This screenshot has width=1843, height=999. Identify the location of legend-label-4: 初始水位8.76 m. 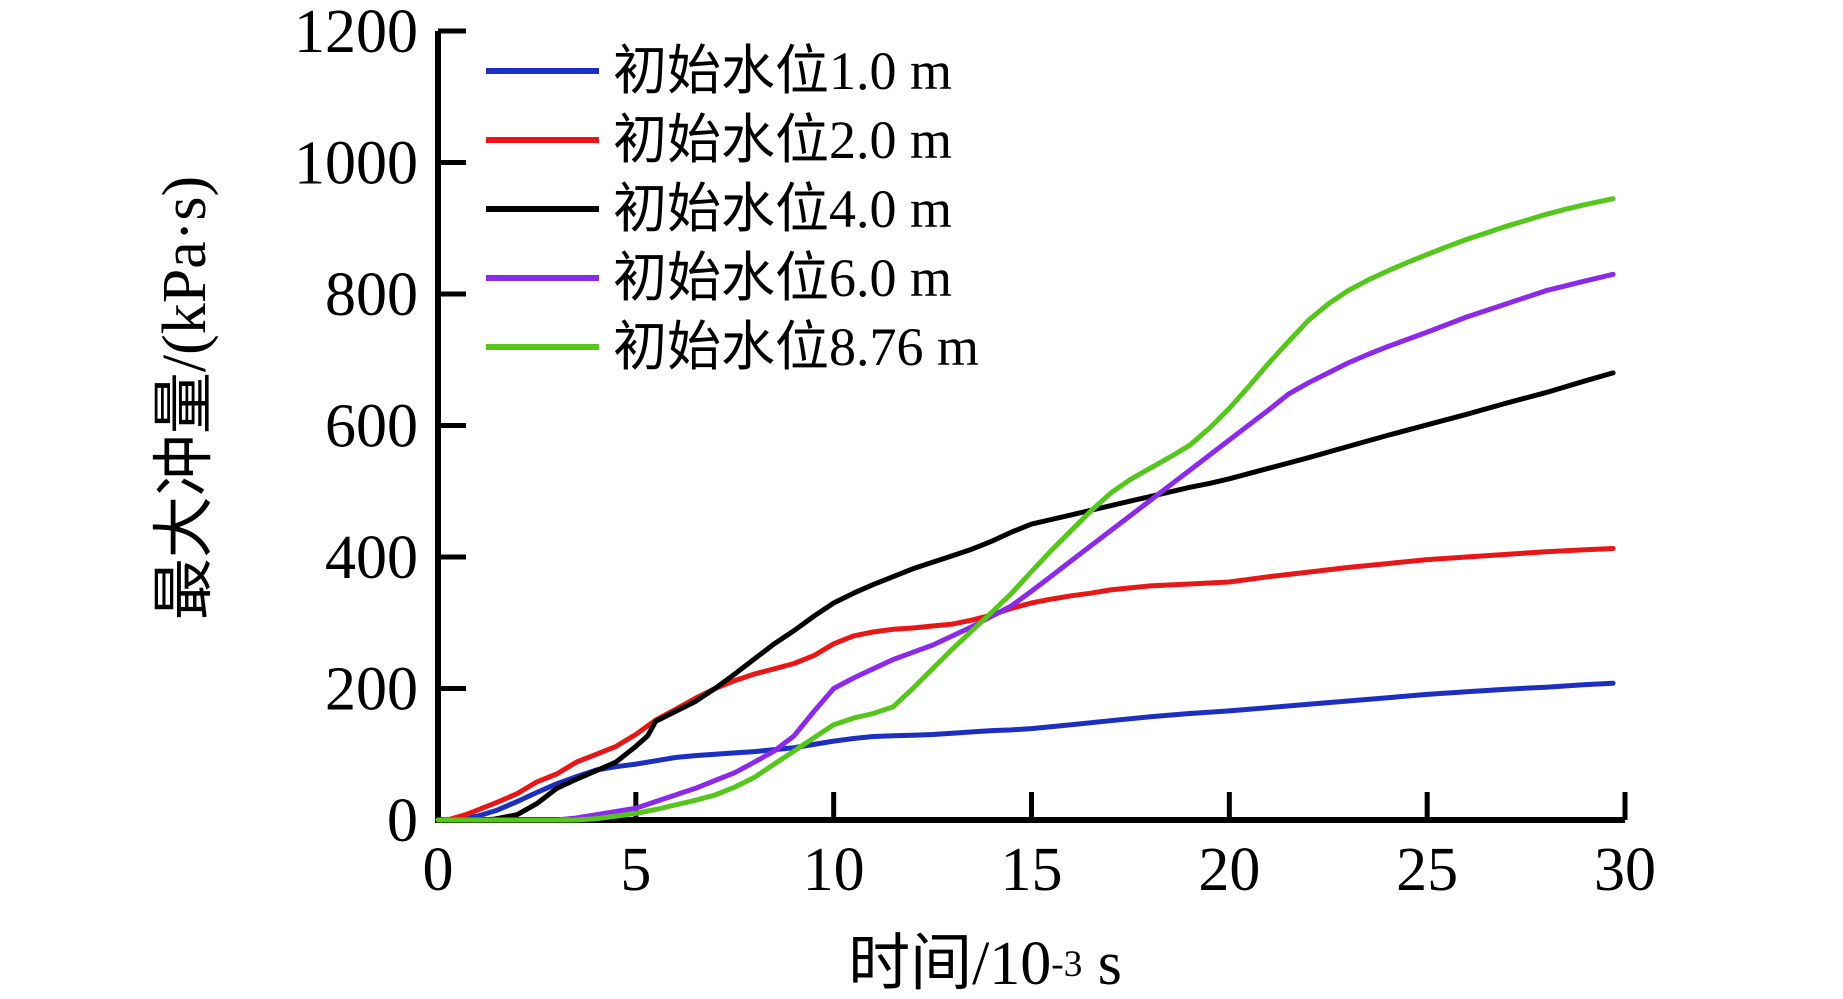
(796, 346).